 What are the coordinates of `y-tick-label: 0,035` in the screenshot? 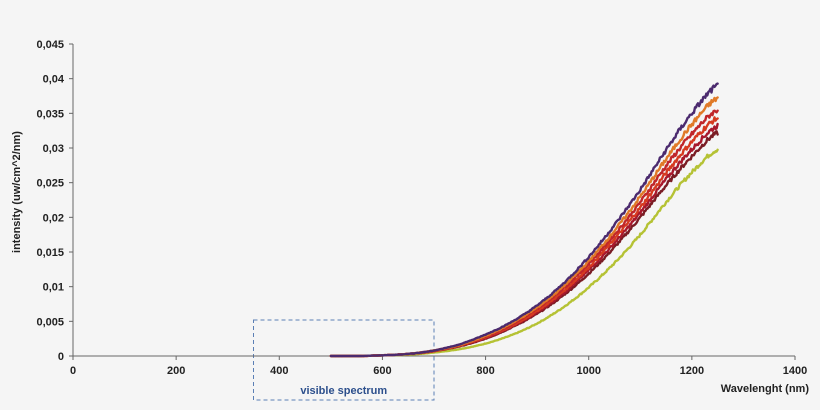 It's located at (50, 114).